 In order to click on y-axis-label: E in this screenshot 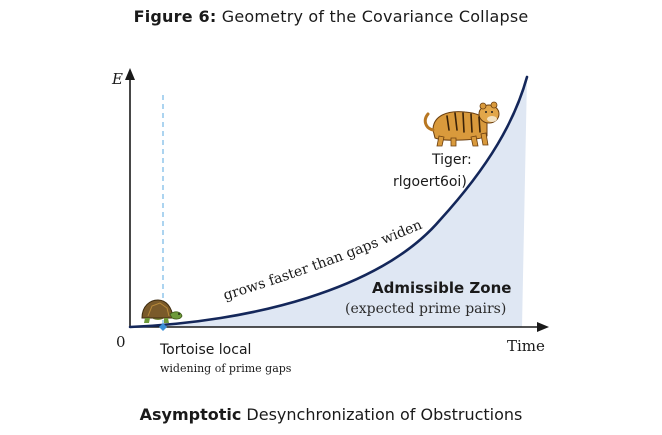, I will do `click(117, 79)`.